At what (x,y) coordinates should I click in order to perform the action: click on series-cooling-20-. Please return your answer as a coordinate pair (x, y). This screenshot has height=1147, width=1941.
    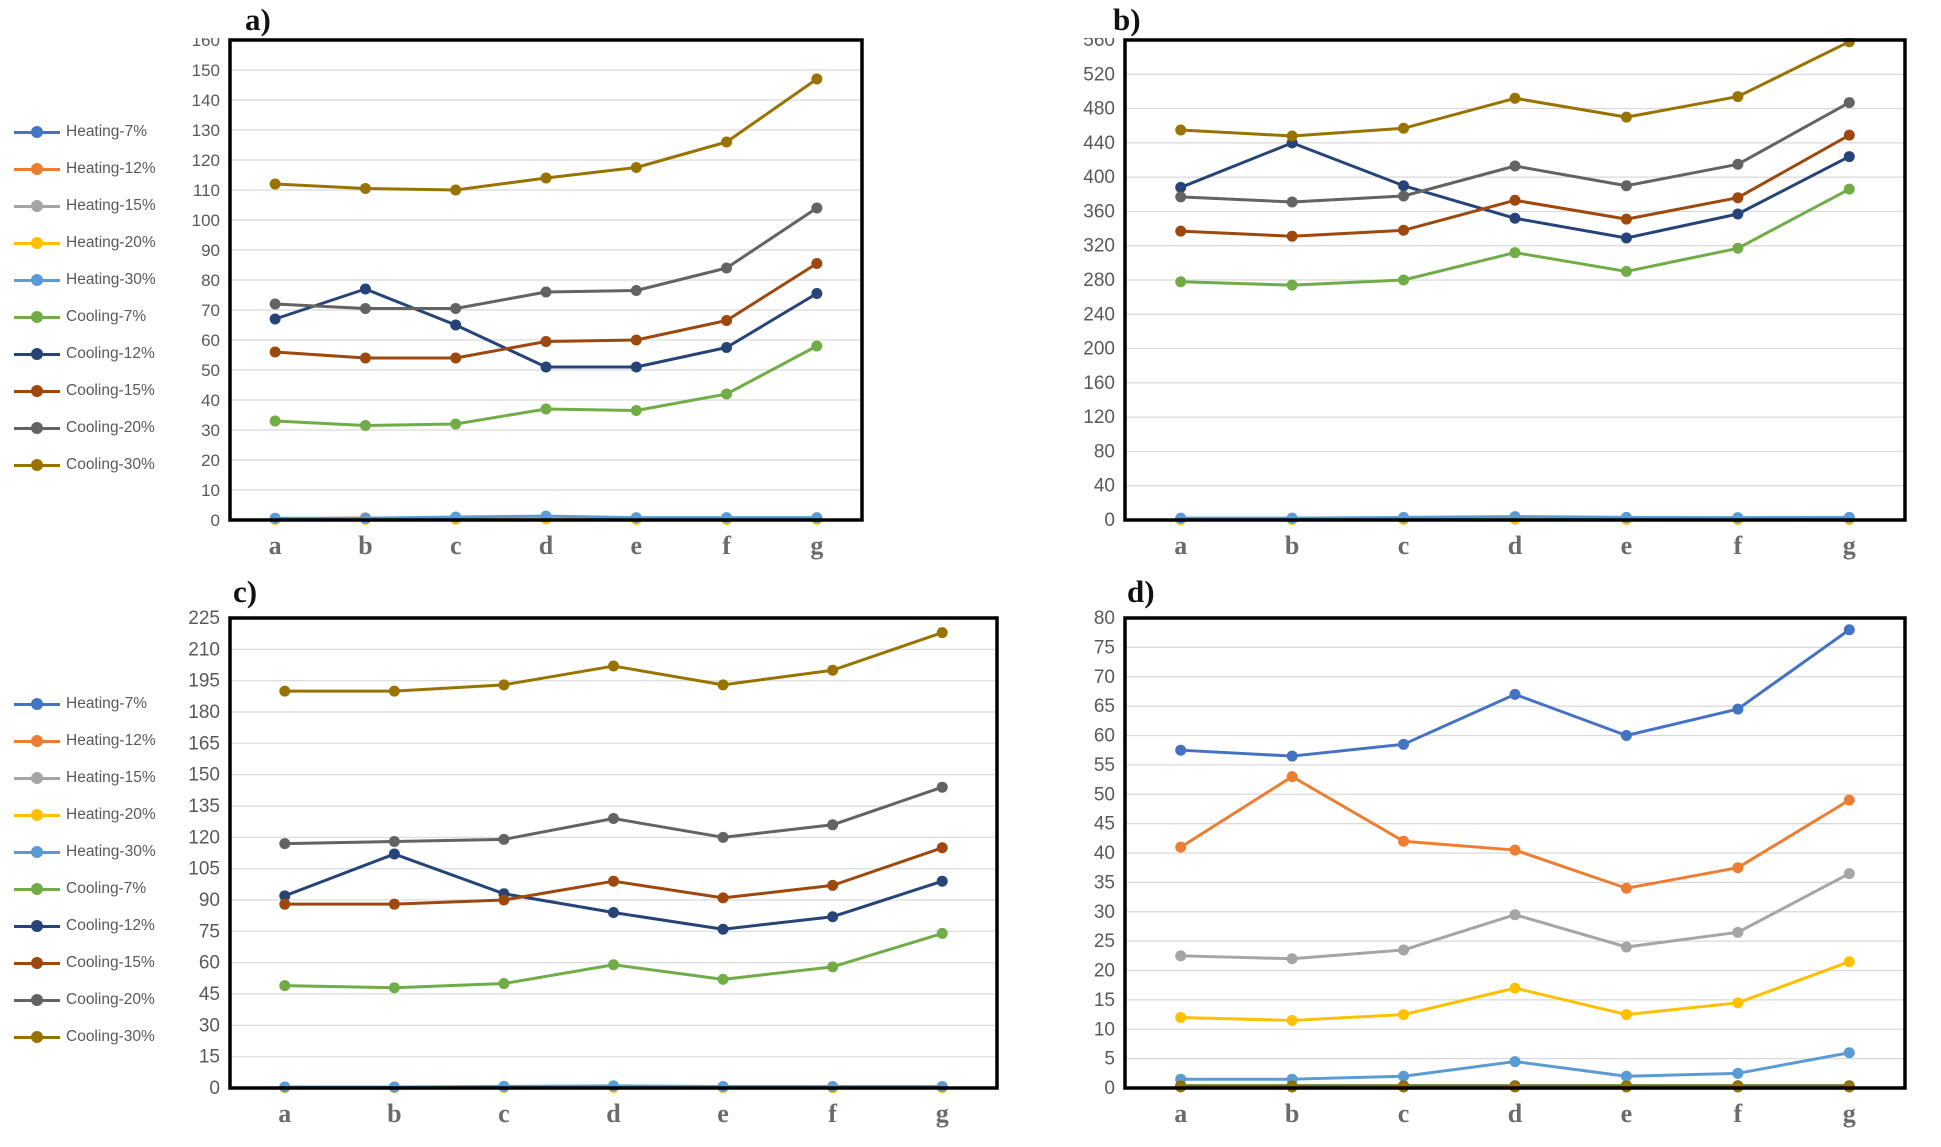
    Looking at the image, I should click on (1515, 152).